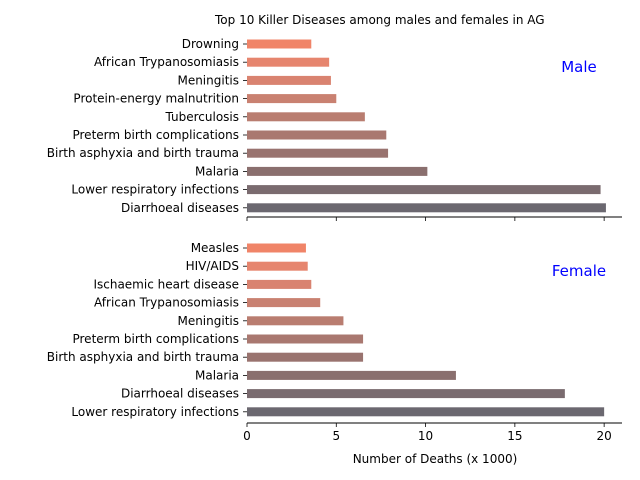 The height and width of the screenshot is (480, 640). I want to click on male-category-label: Diarrhoeal diseases, so click(180, 208).